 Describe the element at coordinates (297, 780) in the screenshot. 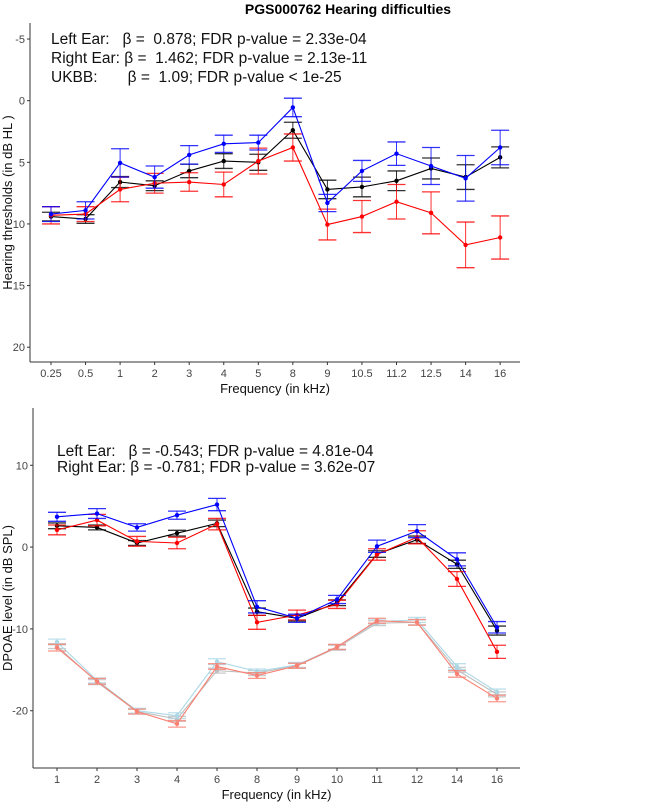

I see `x-tick-label: 9` at that location.